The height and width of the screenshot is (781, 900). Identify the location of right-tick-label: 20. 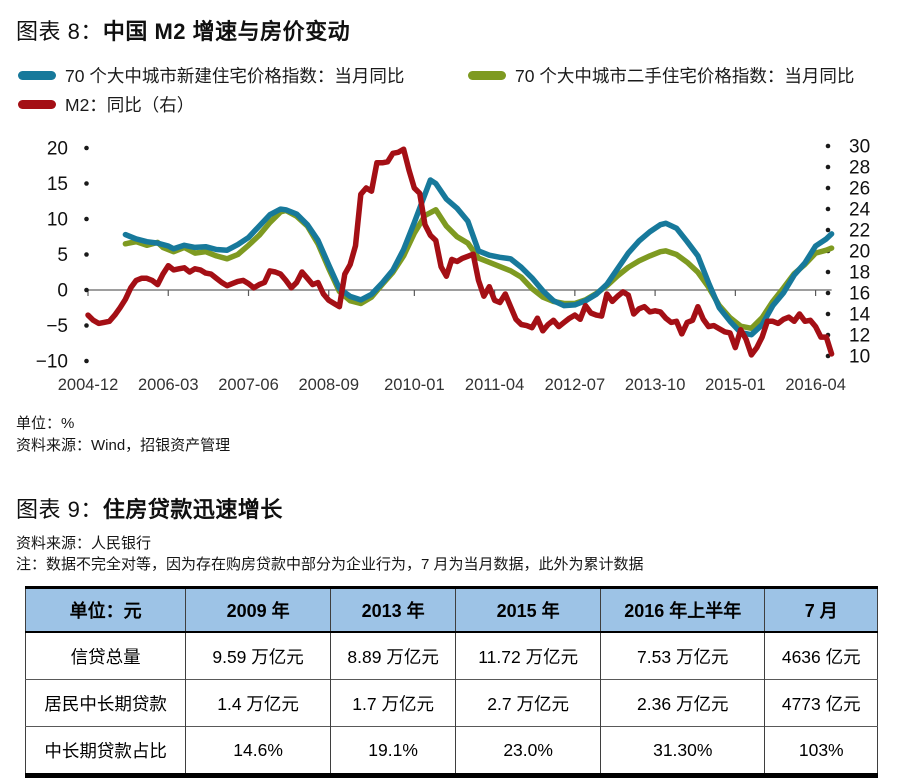
(859, 252).